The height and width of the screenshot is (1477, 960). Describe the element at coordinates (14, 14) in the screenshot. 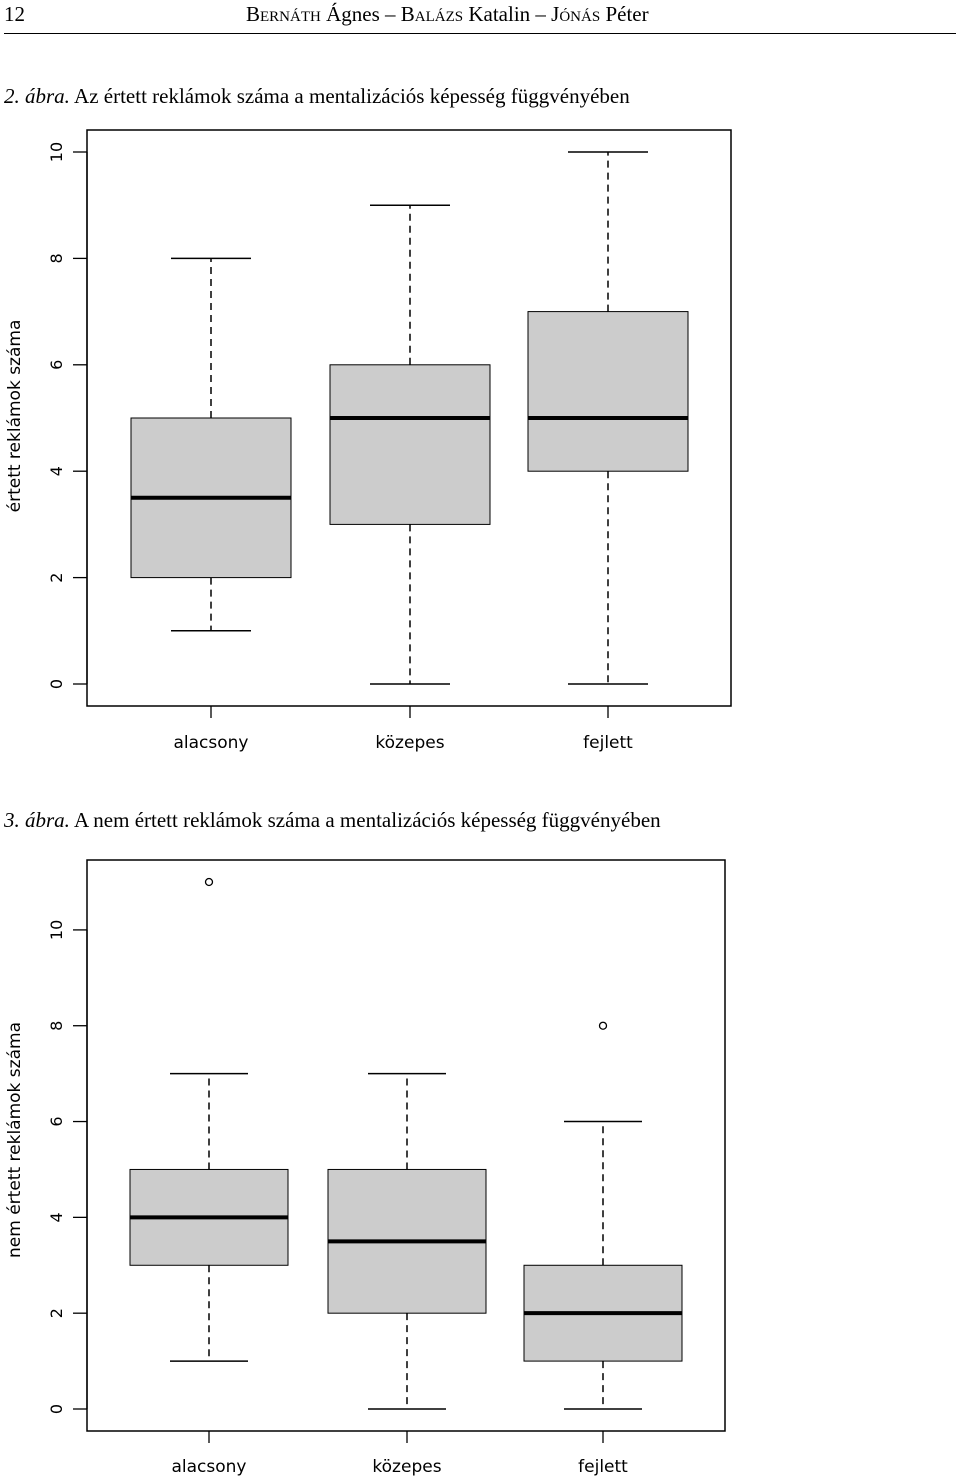

I see `page-number: 12` at that location.